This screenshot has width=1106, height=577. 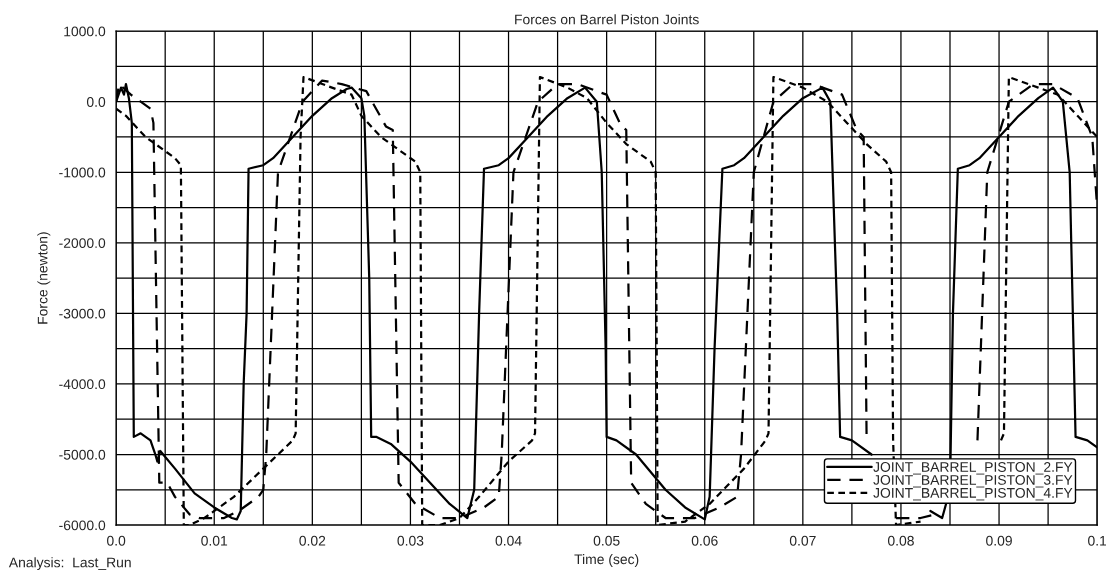 What do you see at coordinates (69, 564) in the screenshot?
I see `text: Analysis: Last_Run` at bounding box center [69, 564].